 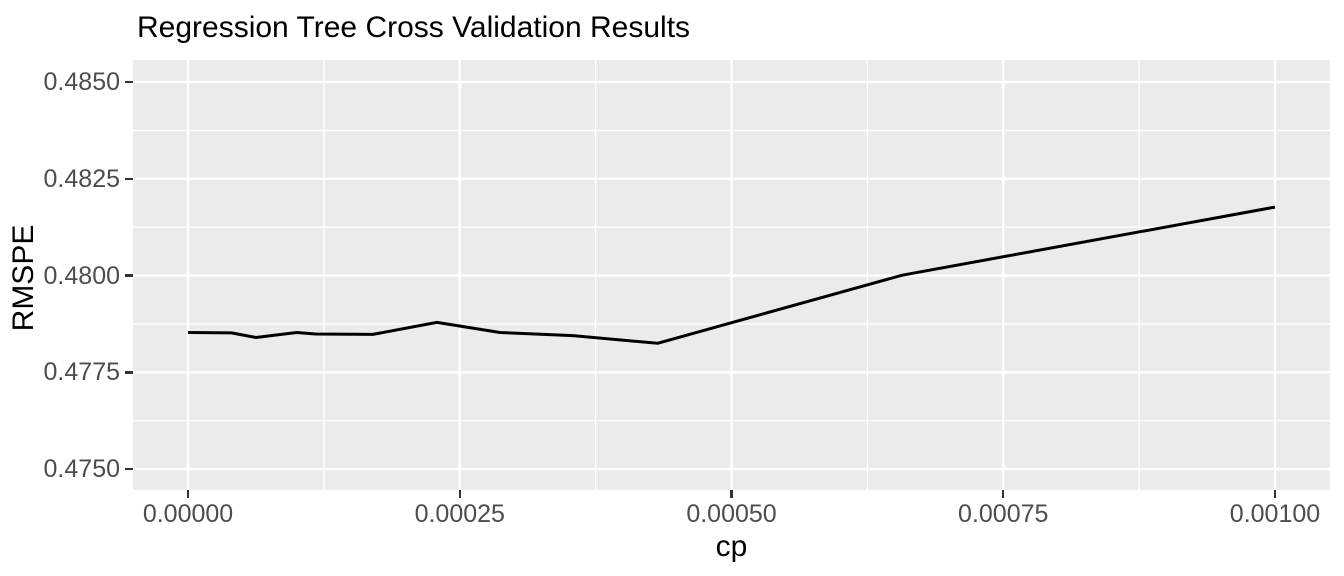 I want to click on y-axis-title: RMSPE, so click(x=23, y=278).